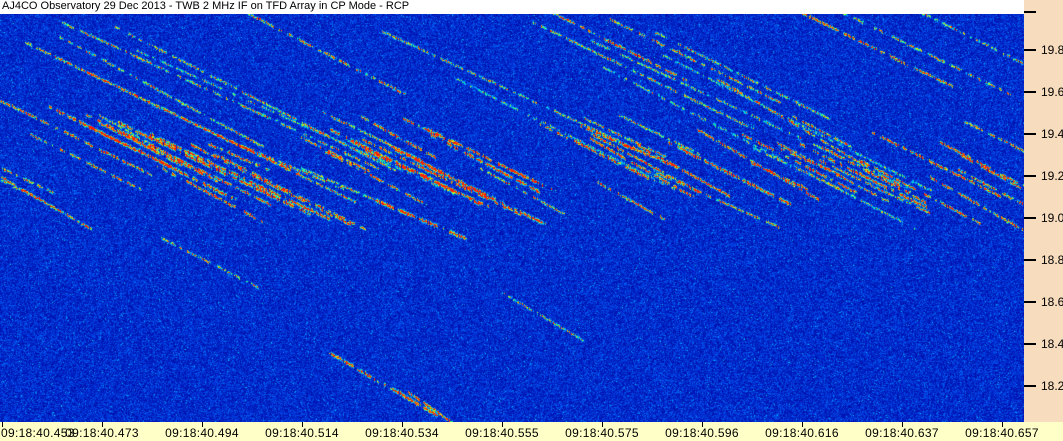 The height and width of the screenshot is (441, 1063). I want to click on freq-tick-label: 19.0, so click(1052, 218).